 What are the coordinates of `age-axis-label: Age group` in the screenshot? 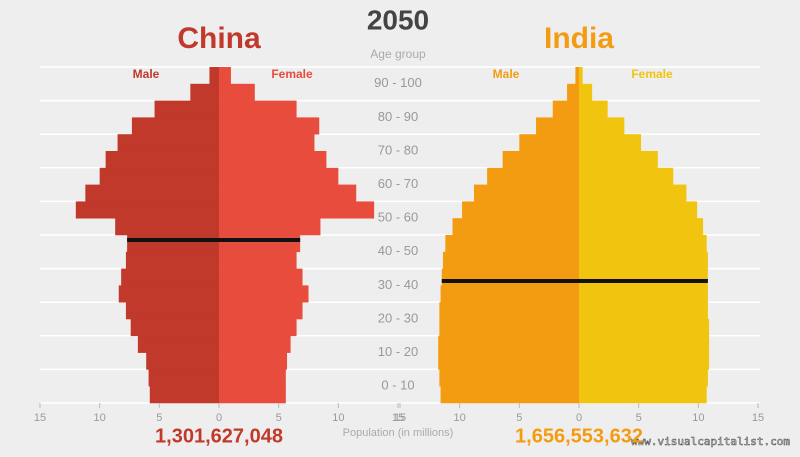 It's located at (398, 54).